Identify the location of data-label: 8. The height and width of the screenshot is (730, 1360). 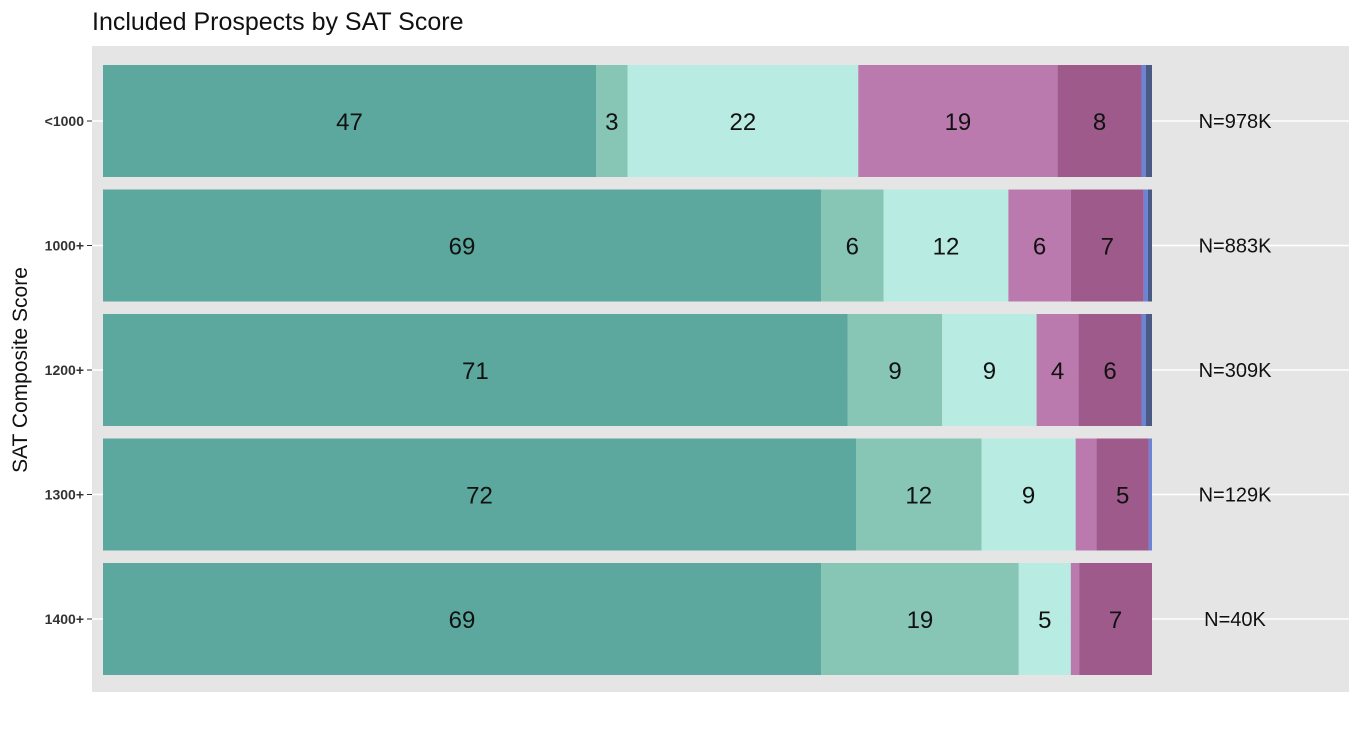
(1099, 122).